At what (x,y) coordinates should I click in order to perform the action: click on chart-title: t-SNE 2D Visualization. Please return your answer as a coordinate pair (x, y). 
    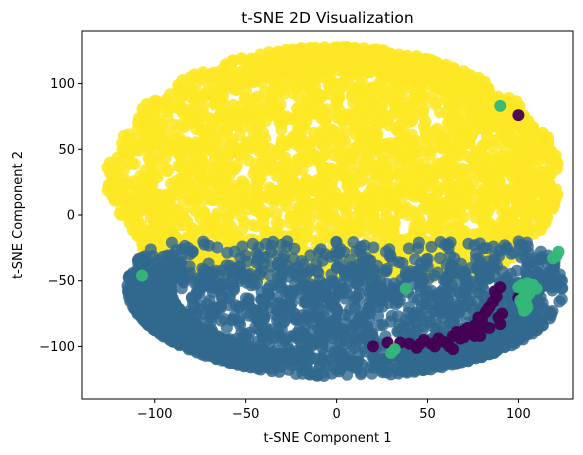
    Looking at the image, I should click on (327, 18).